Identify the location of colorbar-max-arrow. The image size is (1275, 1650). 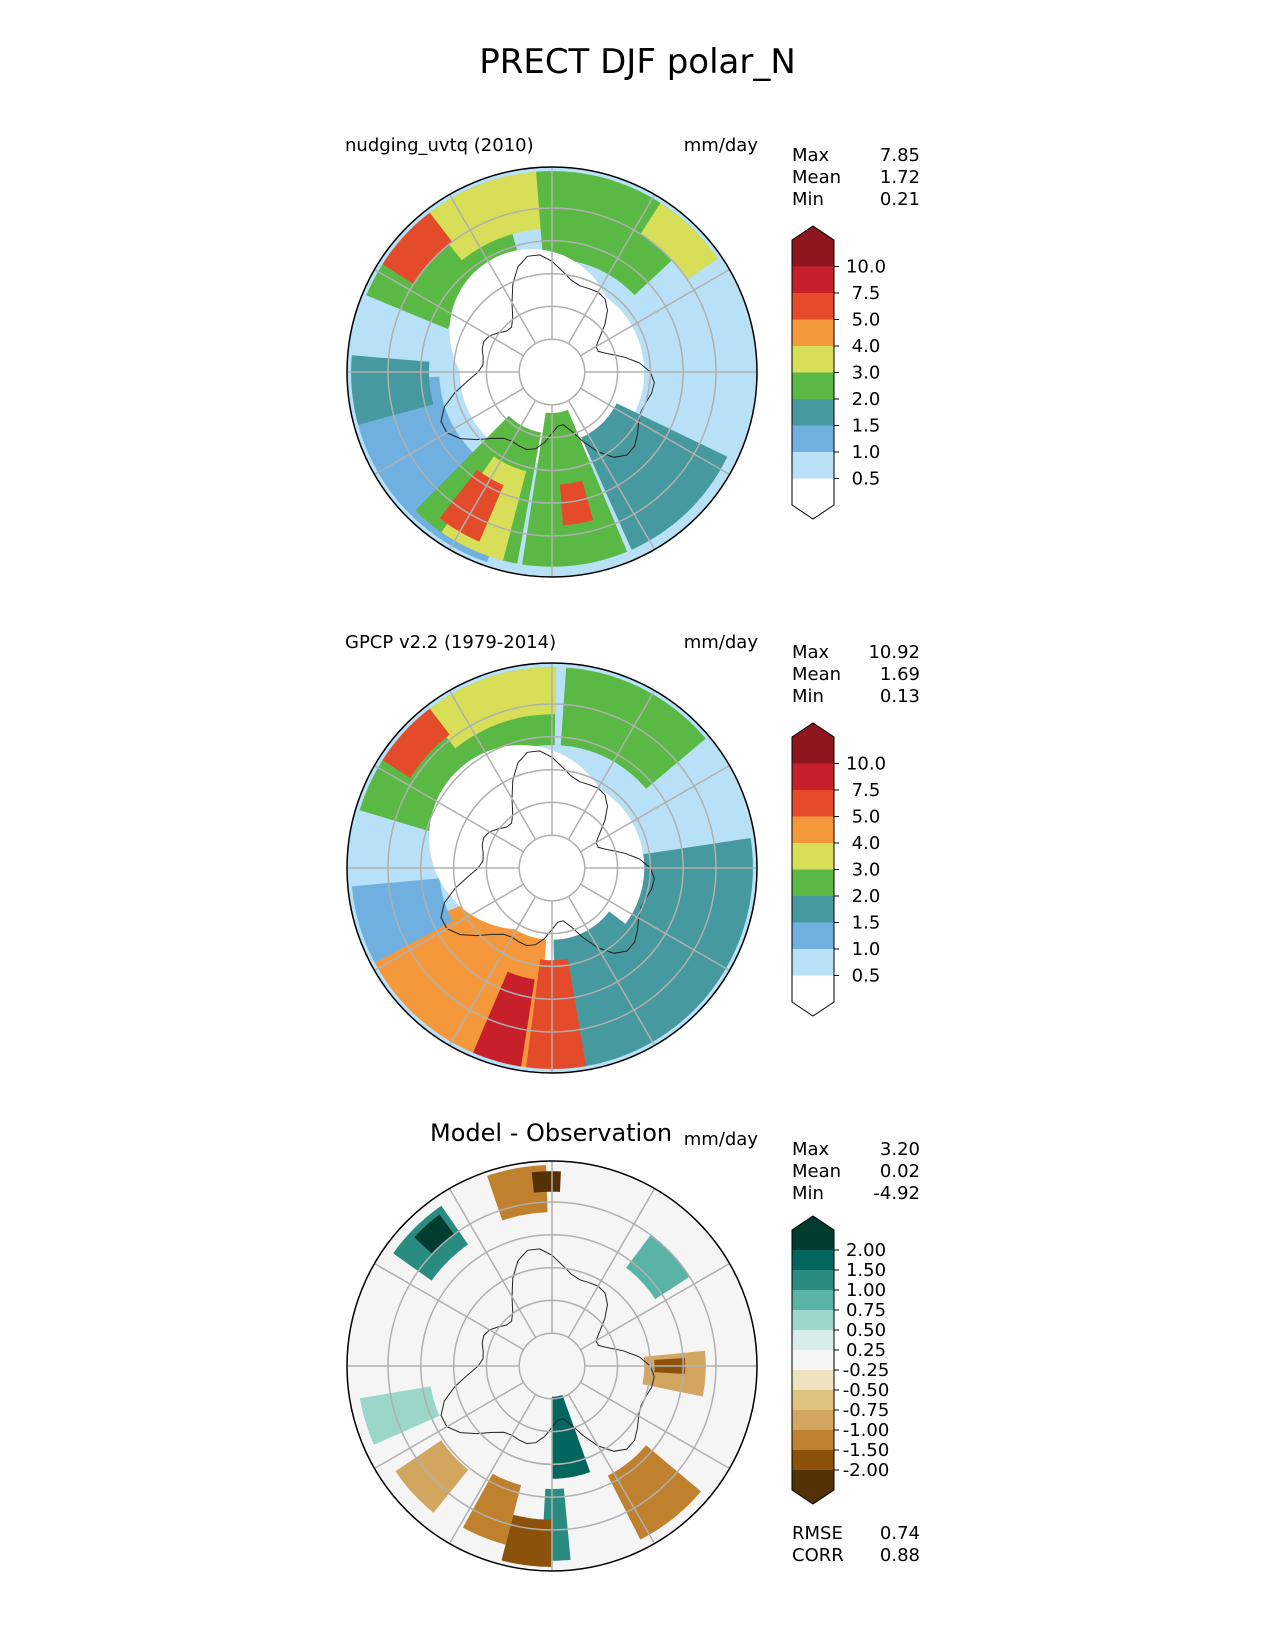
(813, 743).